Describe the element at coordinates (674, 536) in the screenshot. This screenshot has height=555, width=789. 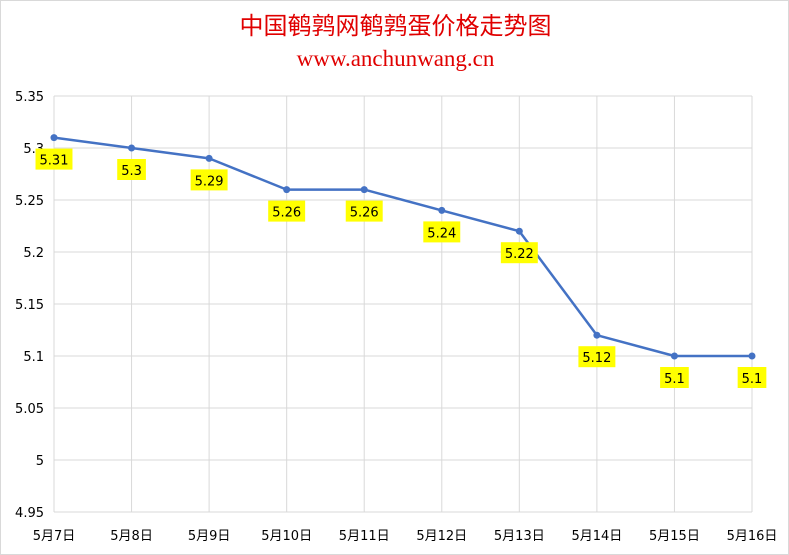
I see `x-tick-label: 5月15日` at that location.